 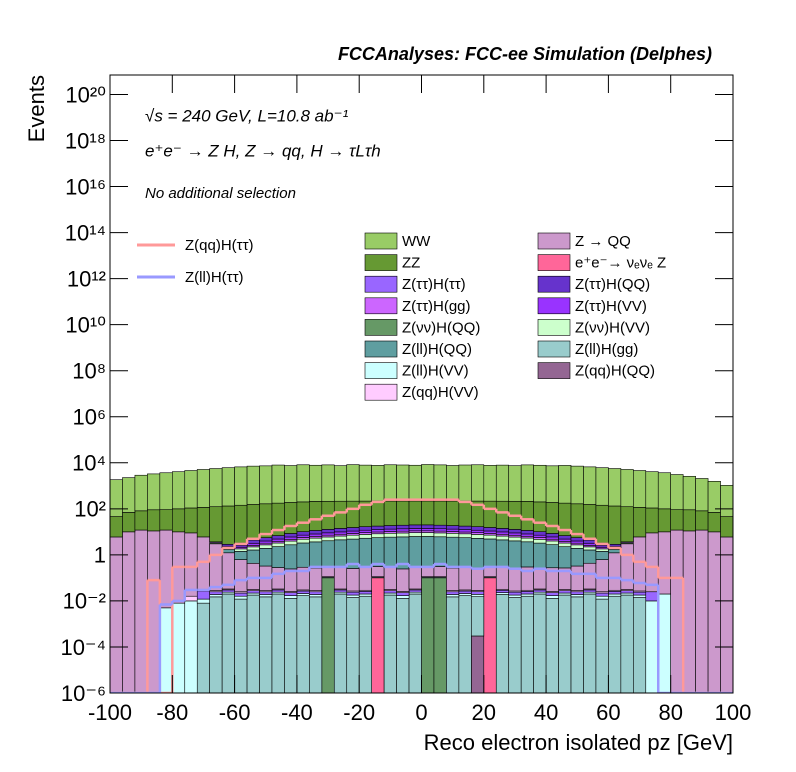 What do you see at coordinates (85, 232) in the screenshot?
I see `y-tick-label: 10¹⁴` at bounding box center [85, 232].